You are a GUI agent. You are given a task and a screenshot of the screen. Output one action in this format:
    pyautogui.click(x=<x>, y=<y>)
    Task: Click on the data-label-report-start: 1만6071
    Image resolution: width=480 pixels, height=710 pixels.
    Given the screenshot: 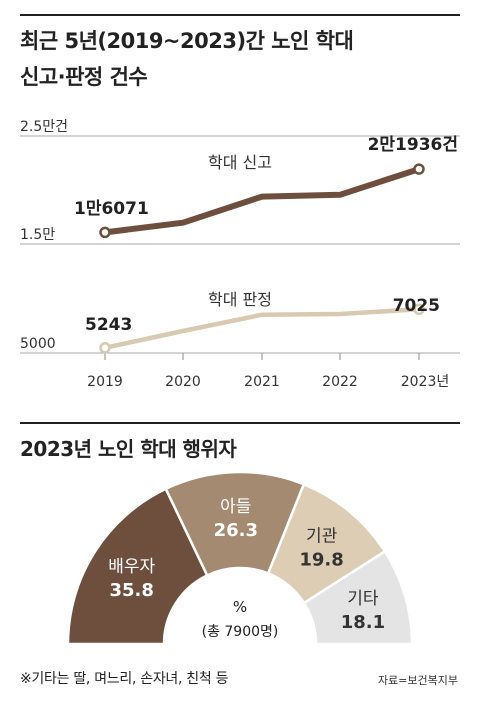 What is the action you would take?
    pyautogui.click(x=111, y=209)
    